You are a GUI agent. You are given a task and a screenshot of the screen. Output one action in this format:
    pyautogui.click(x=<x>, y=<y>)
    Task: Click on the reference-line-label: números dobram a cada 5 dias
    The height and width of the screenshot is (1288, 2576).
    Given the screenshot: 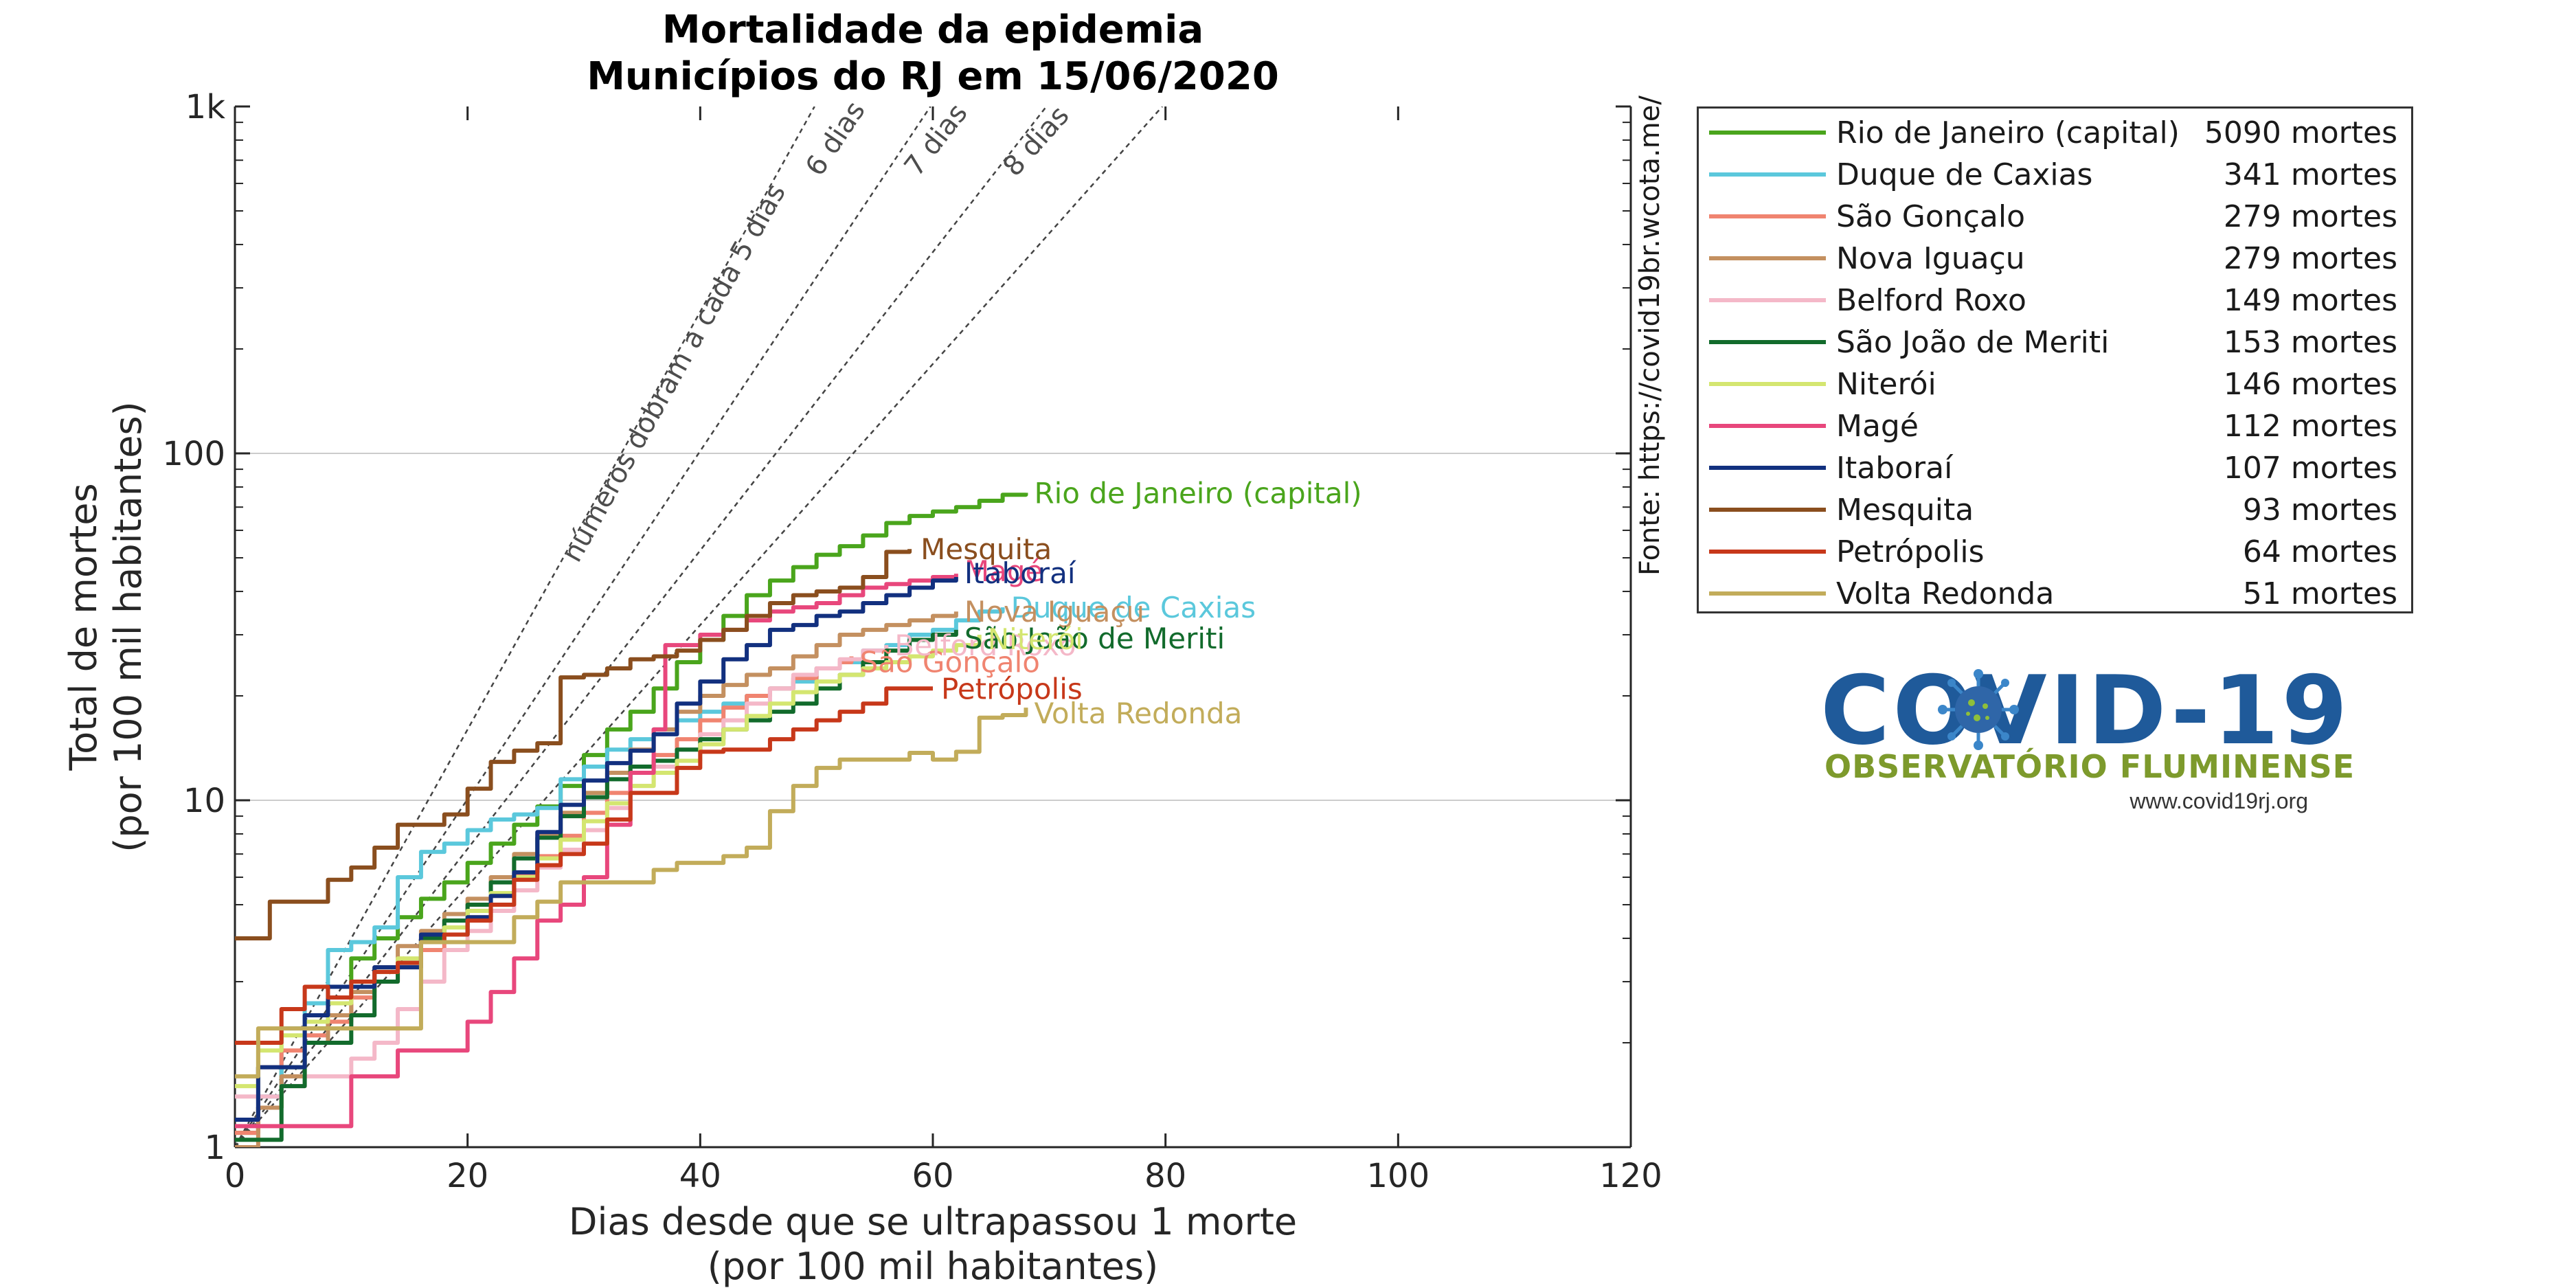 What is the action you would take?
    pyautogui.click(x=674, y=373)
    